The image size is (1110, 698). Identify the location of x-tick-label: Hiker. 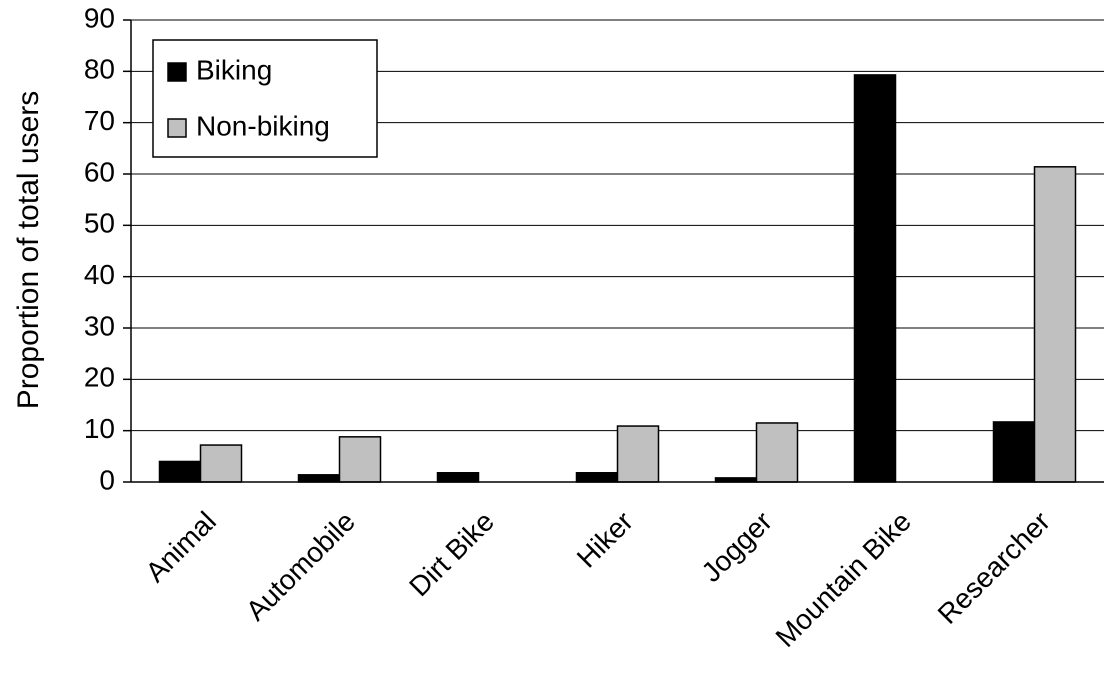
(605, 540).